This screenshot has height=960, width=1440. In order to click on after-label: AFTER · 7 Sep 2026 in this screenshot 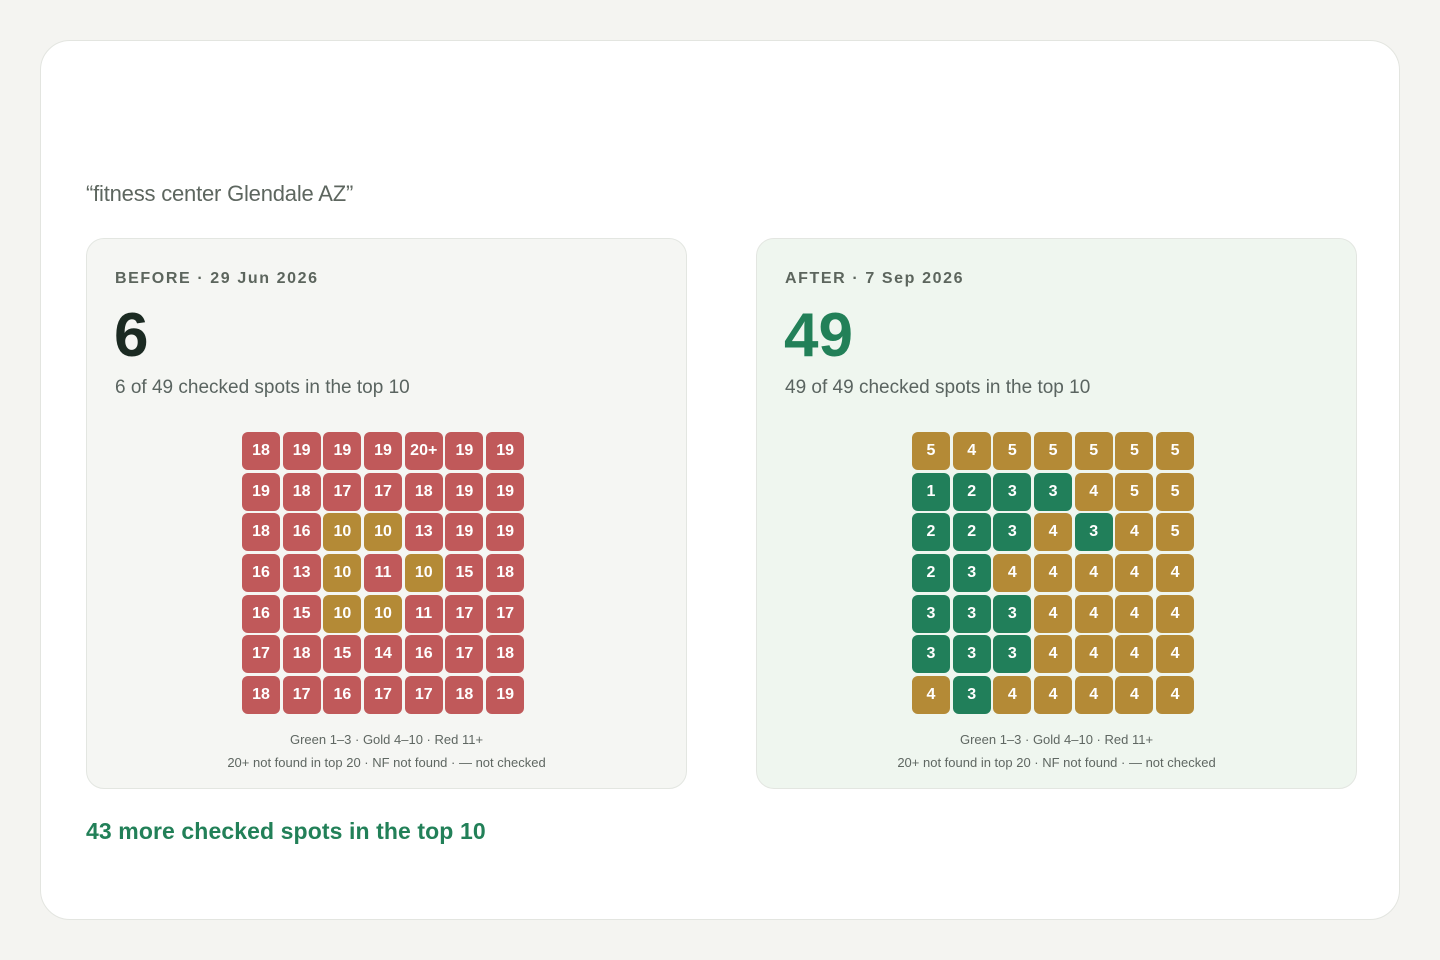, I will do `click(875, 278)`.